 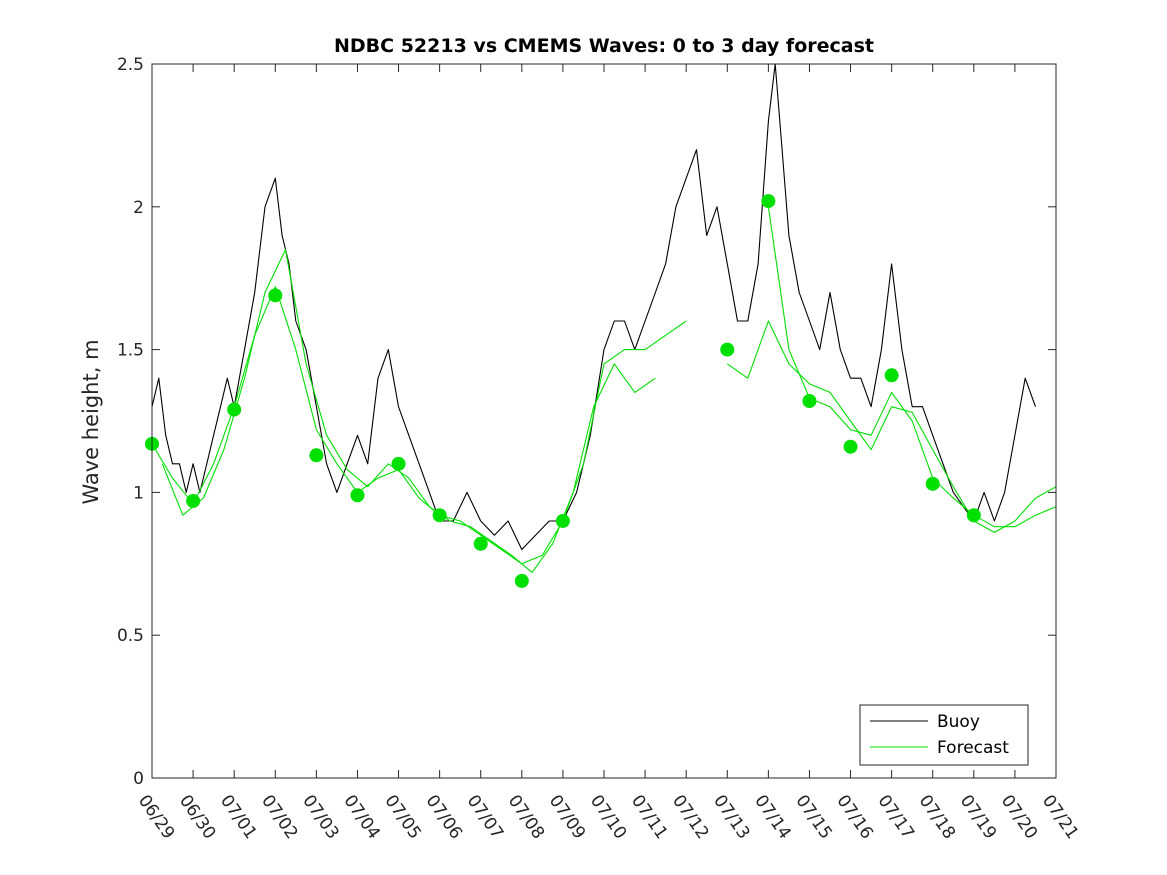 What do you see at coordinates (130, 351) in the screenshot?
I see `y-tick-label: 1.5` at bounding box center [130, 351].